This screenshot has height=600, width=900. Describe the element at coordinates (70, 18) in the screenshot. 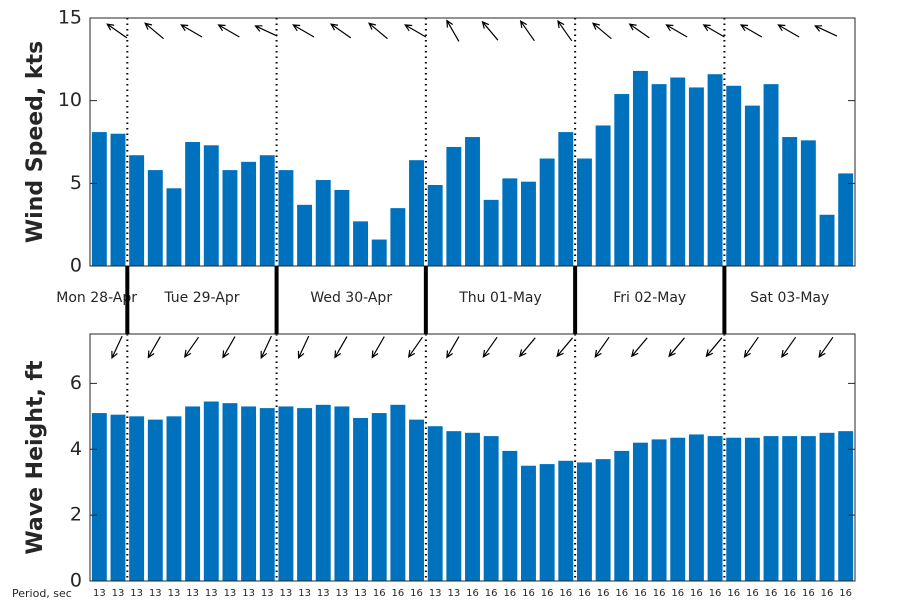

I see `y-tick-label: 15` at that location.